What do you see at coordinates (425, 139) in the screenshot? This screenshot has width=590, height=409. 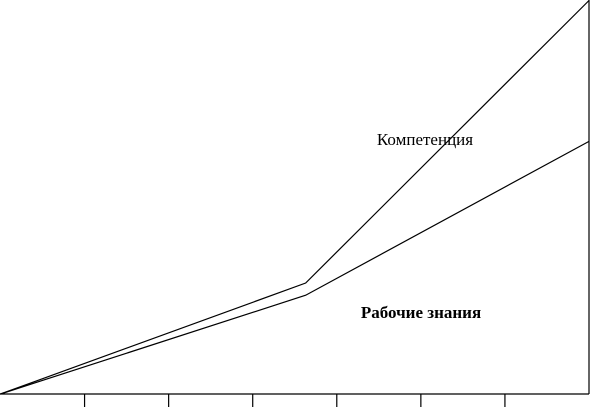 I see `series-label: Компетенция` at bounding box center [425, 139].